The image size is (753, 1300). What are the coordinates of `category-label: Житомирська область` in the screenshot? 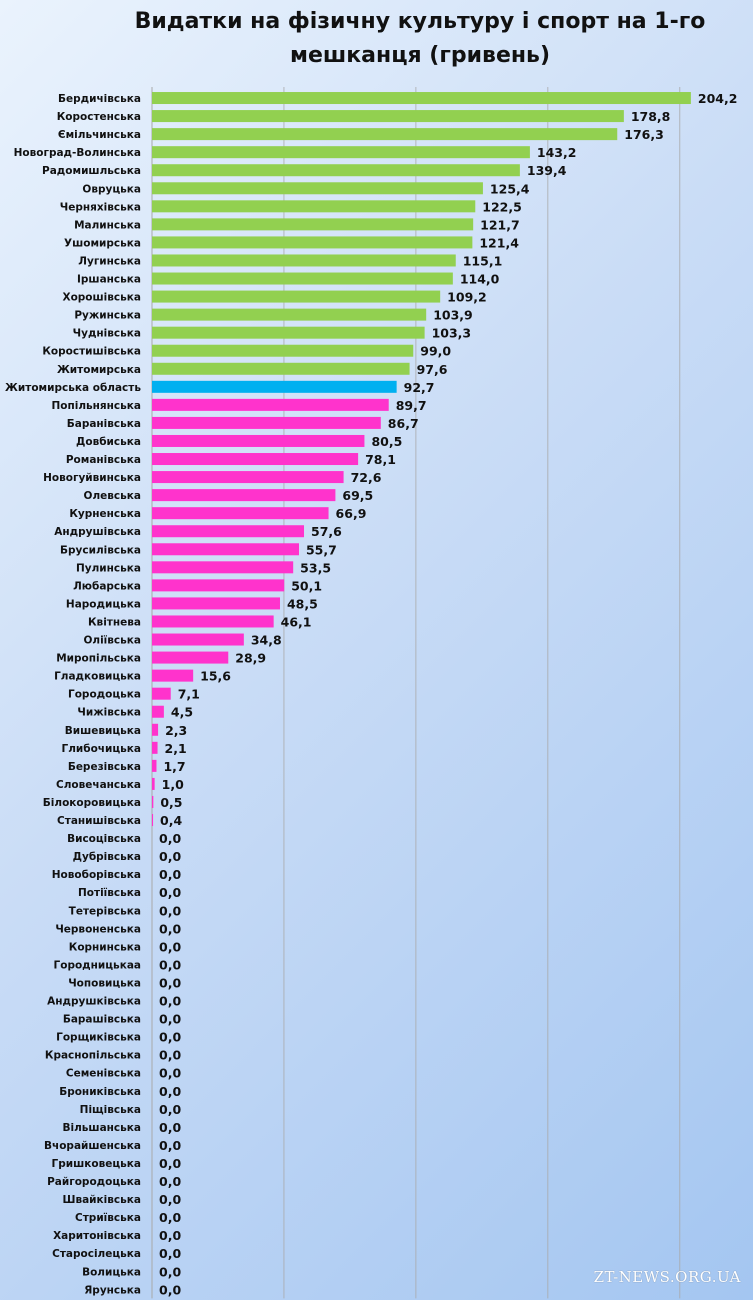 It's located at (73, 388).